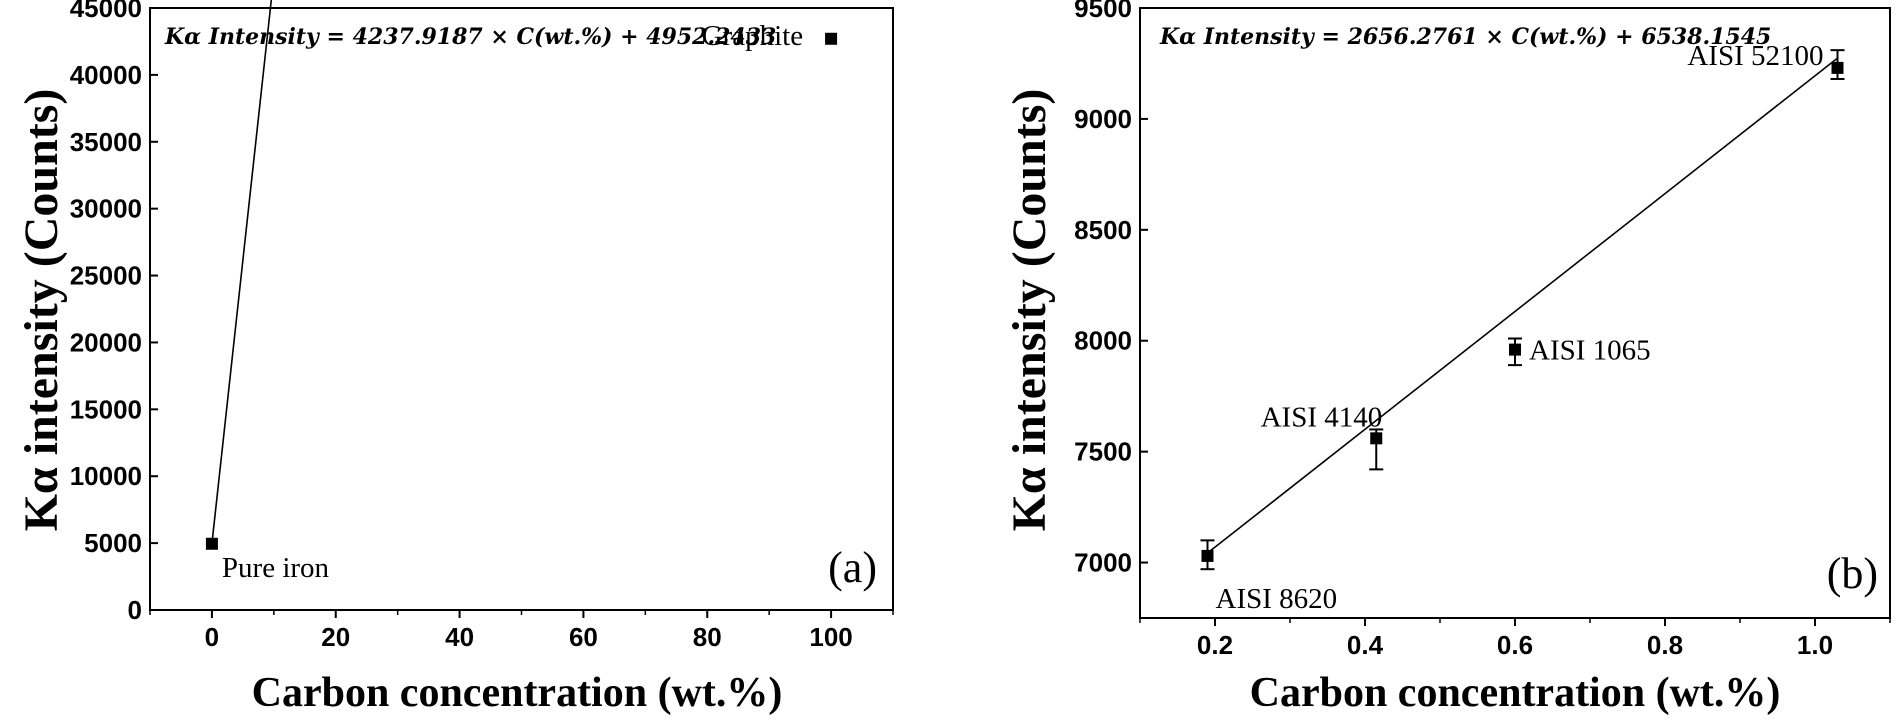 The width and height of the screenshot is (1898, 720). I want to click on data-point-label: AISI 1065, so click(1590, 351).